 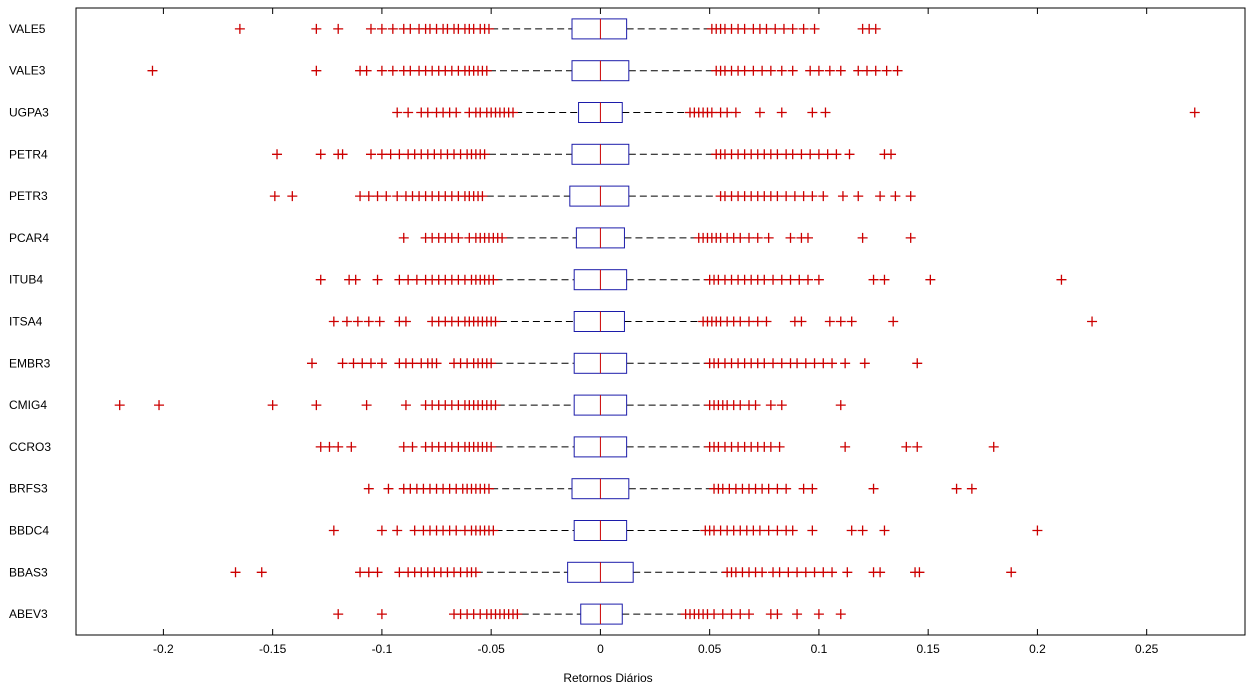 What do you see at coordinates (614, 363) in the screenshot?
I see `box-embr3` at bounding box center [614, 363].